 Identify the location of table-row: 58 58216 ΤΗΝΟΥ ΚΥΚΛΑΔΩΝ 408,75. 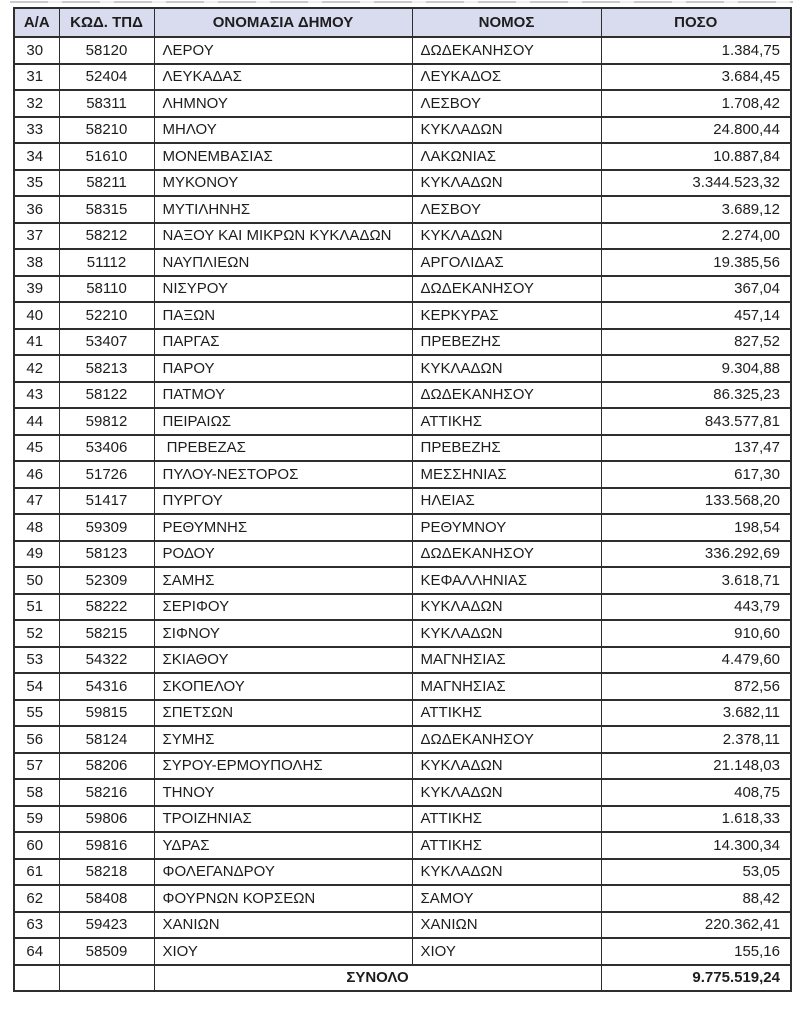
(402, 792).